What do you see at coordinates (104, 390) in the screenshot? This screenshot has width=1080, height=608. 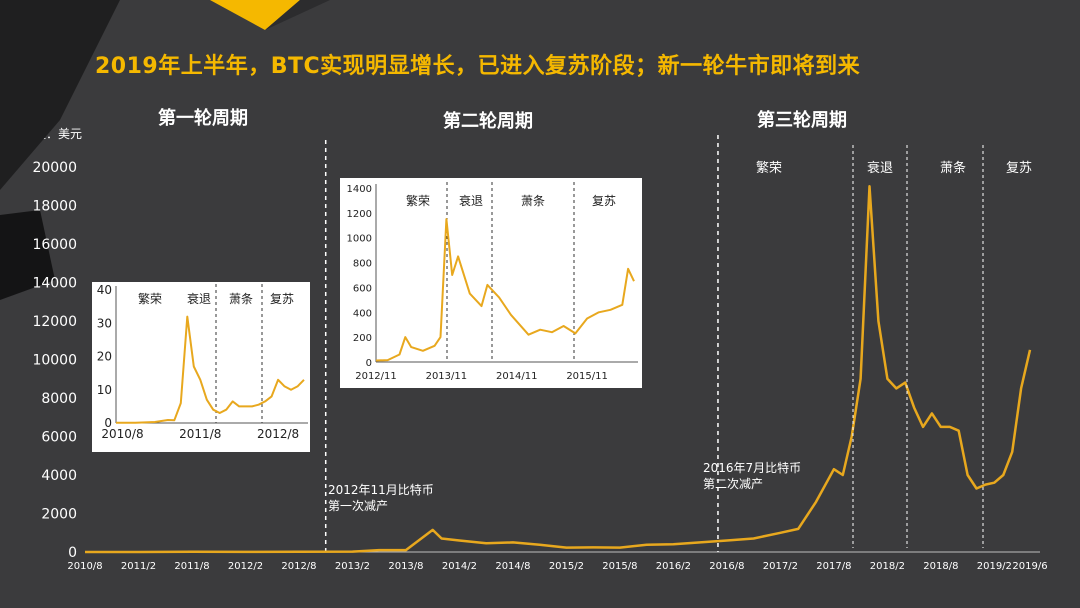 I see `inset1-y-tick-label-1: 10` at bounding box center [104, 390].